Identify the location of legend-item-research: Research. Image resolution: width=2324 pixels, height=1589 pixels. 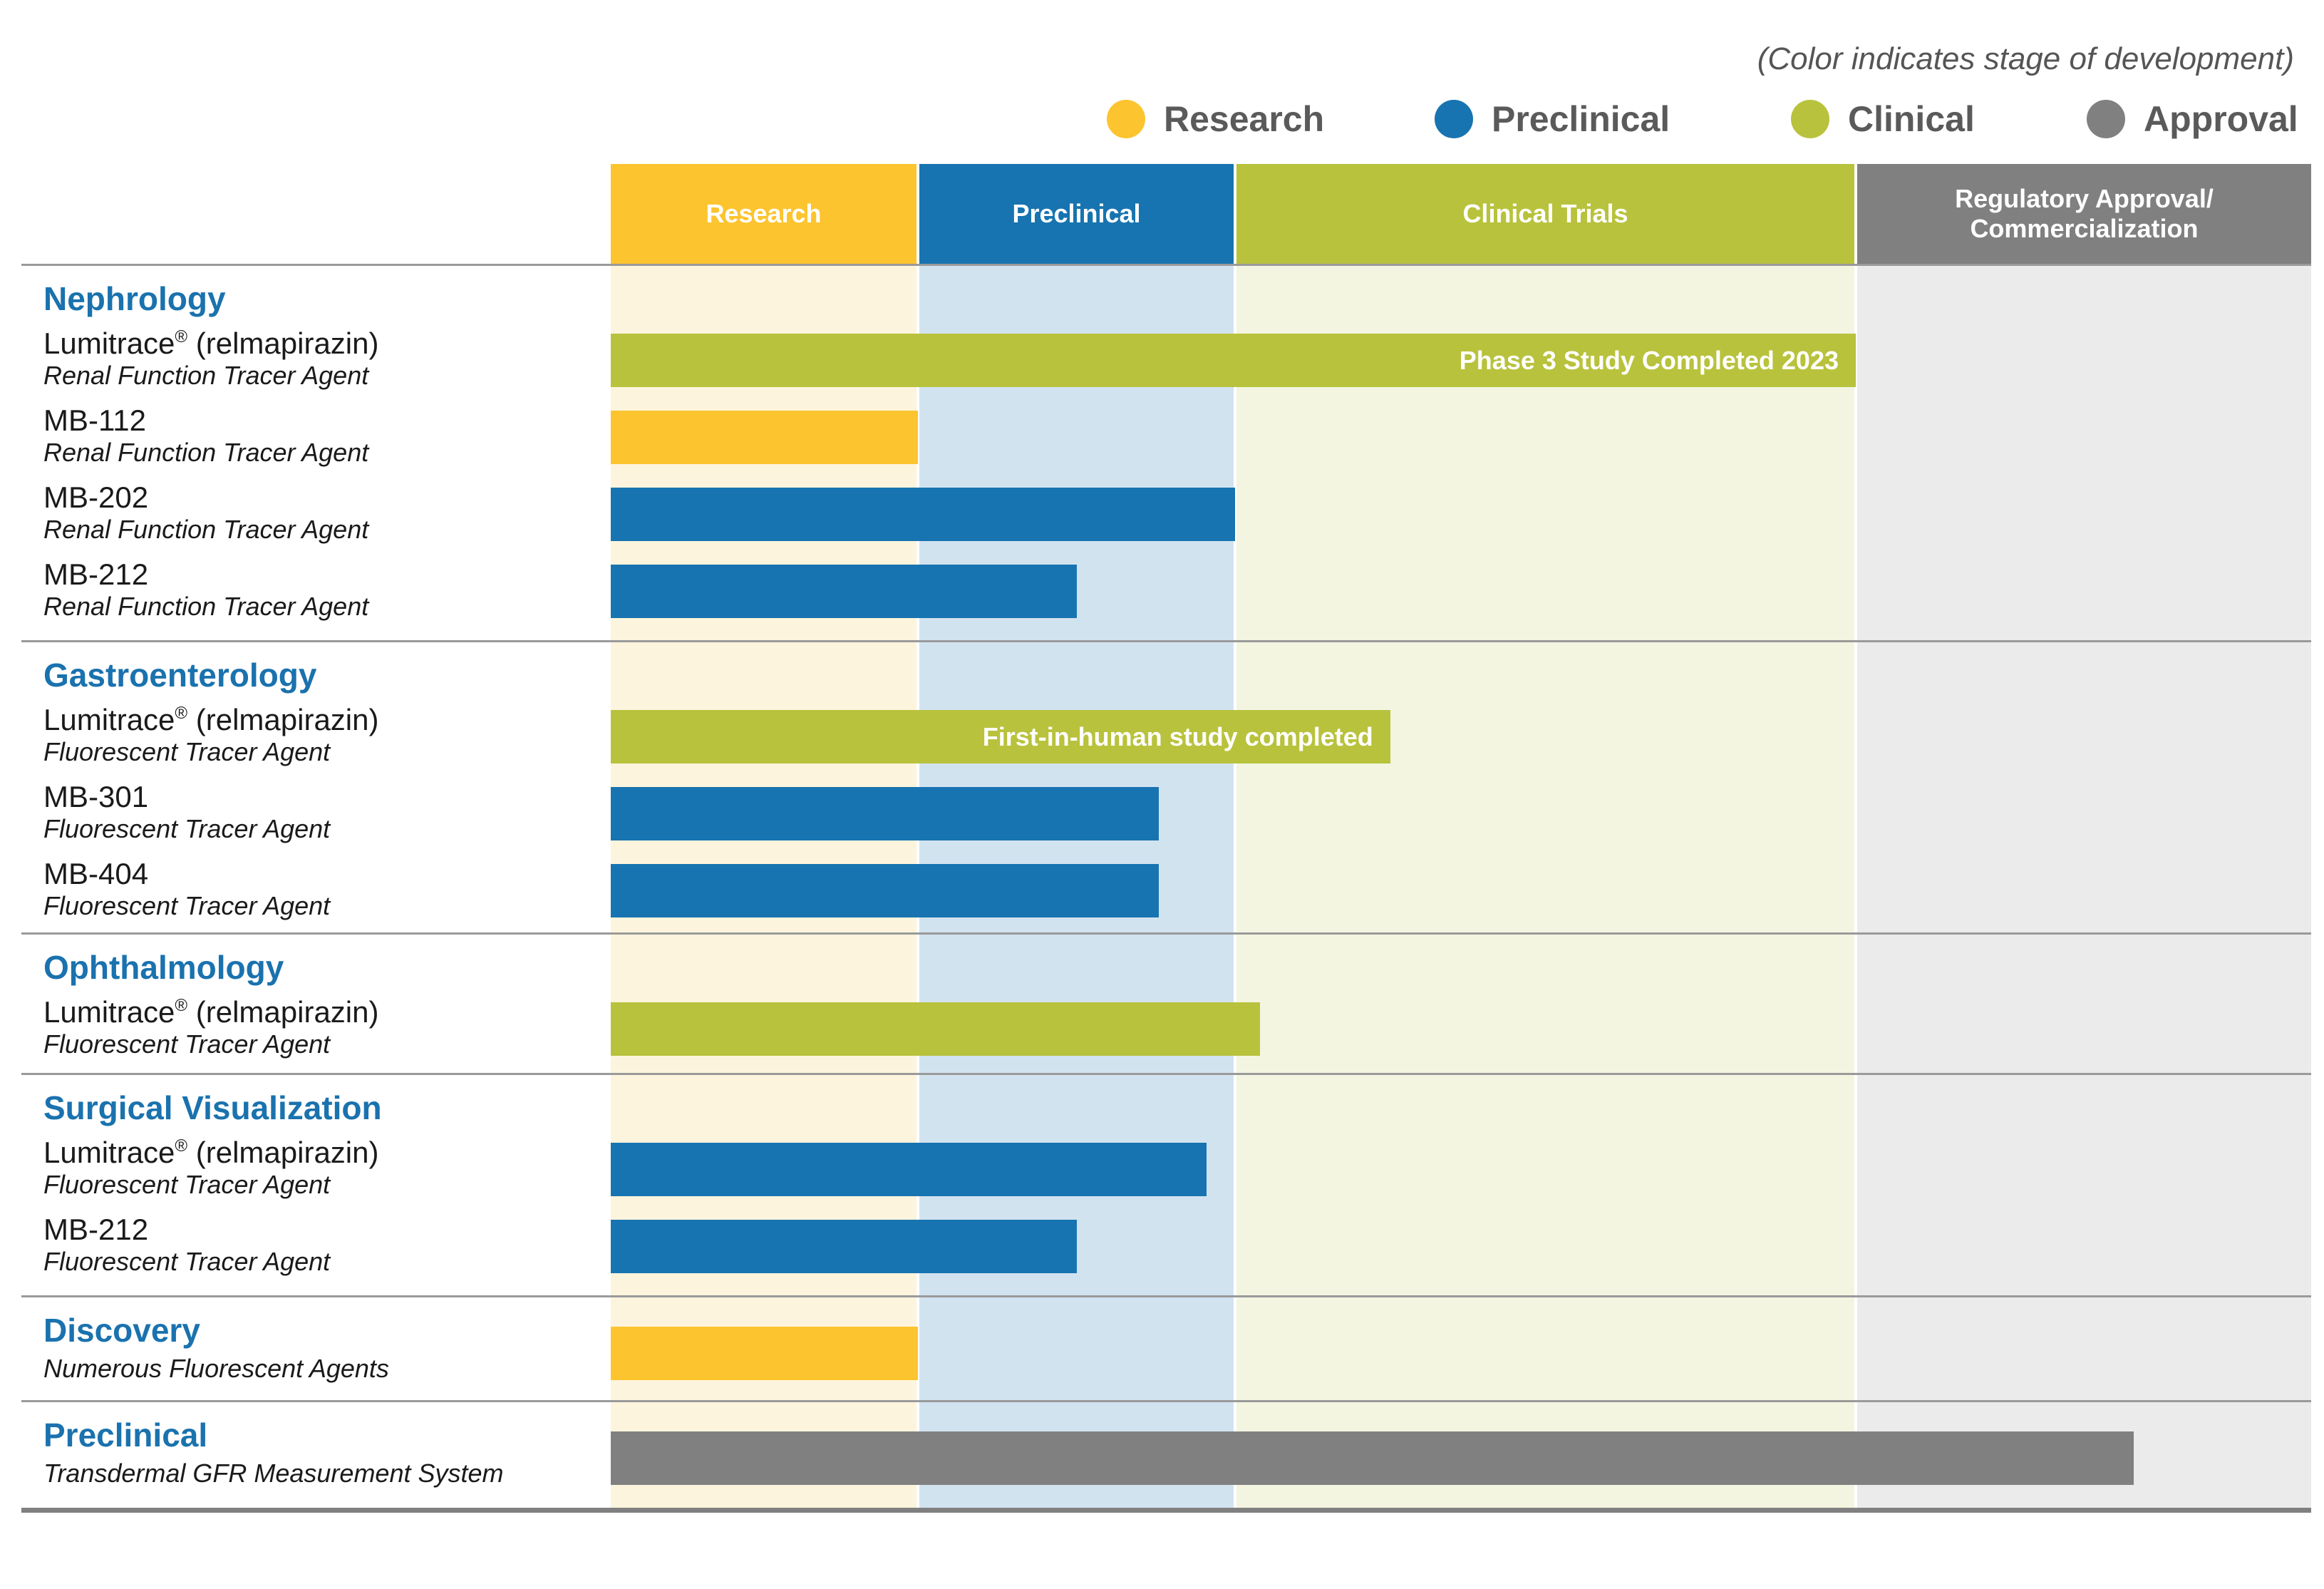
(1215, 119).